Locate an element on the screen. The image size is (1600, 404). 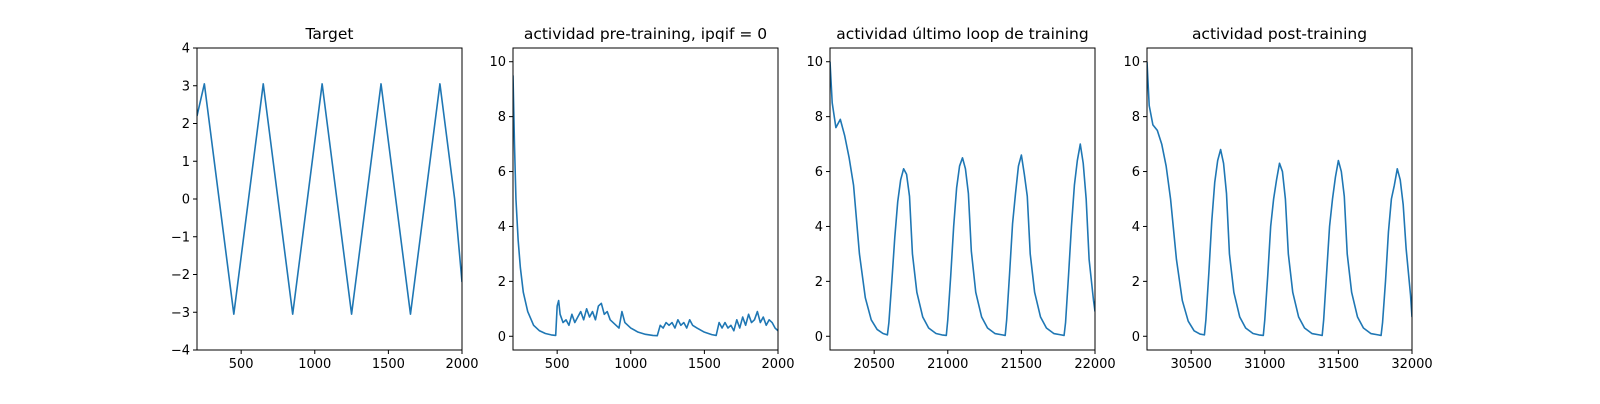
y-tick-label: −1 is located at coordinates (180, 237).